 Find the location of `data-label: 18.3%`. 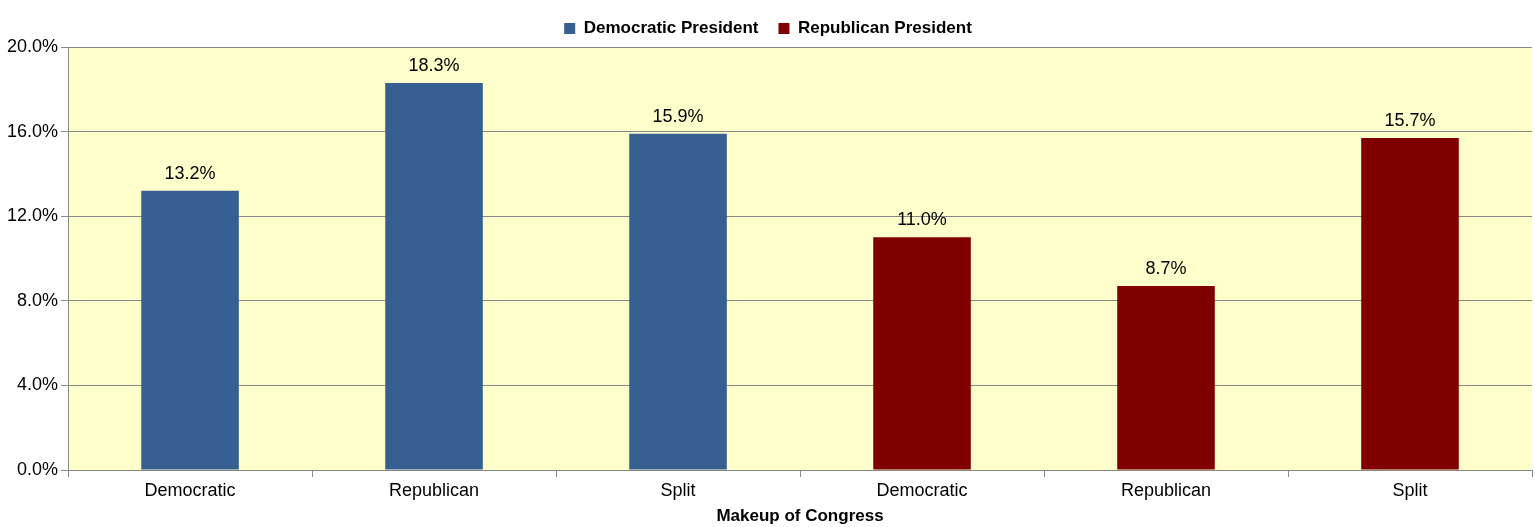

data-label: 18.3% is located at coordinates (434, 64).